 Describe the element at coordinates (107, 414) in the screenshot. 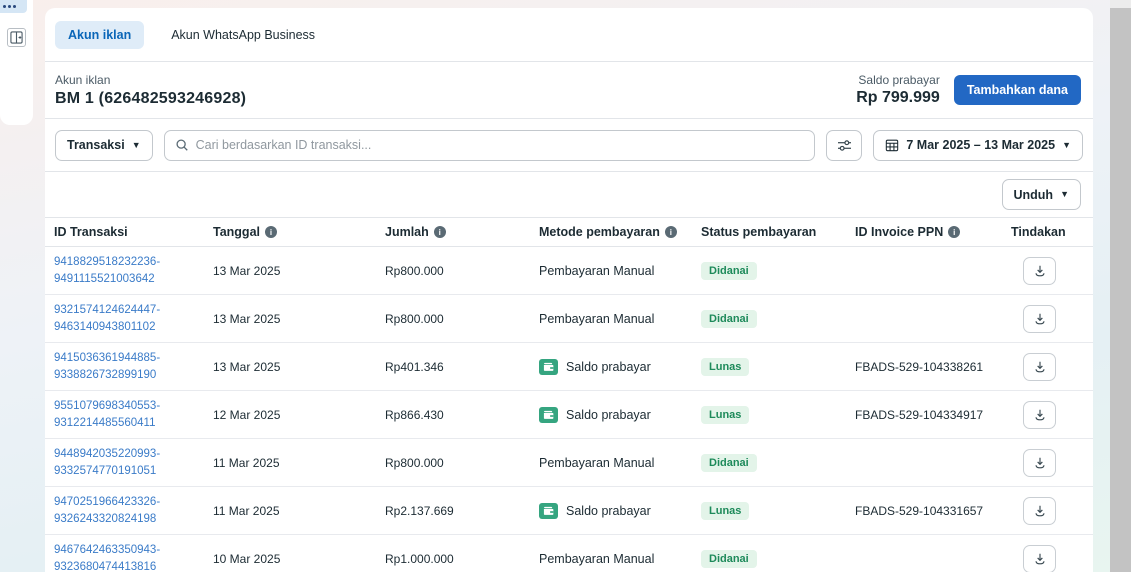

I see `transaction-id-link: 9551079698340553- 9312214485560411` at that location.